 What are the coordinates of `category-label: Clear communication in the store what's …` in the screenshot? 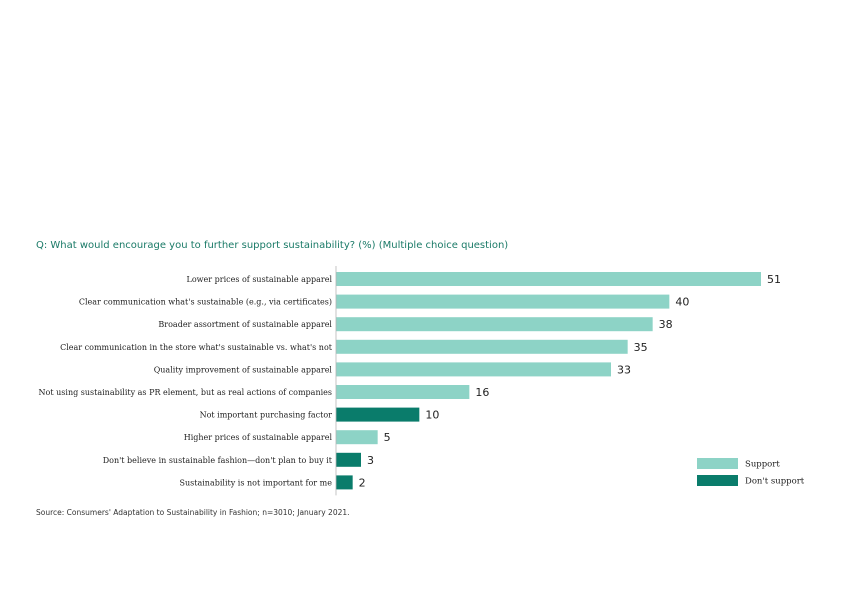 It's located at (196, 347).